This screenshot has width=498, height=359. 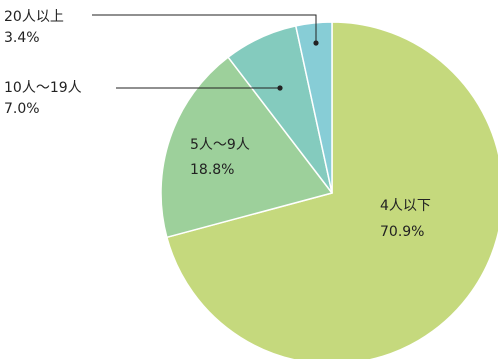 What do you see at coordinates (43, 88) in the screenshot?
I see `callout-label-name-2: 10人〜19人` at bounding box center [43, 88].